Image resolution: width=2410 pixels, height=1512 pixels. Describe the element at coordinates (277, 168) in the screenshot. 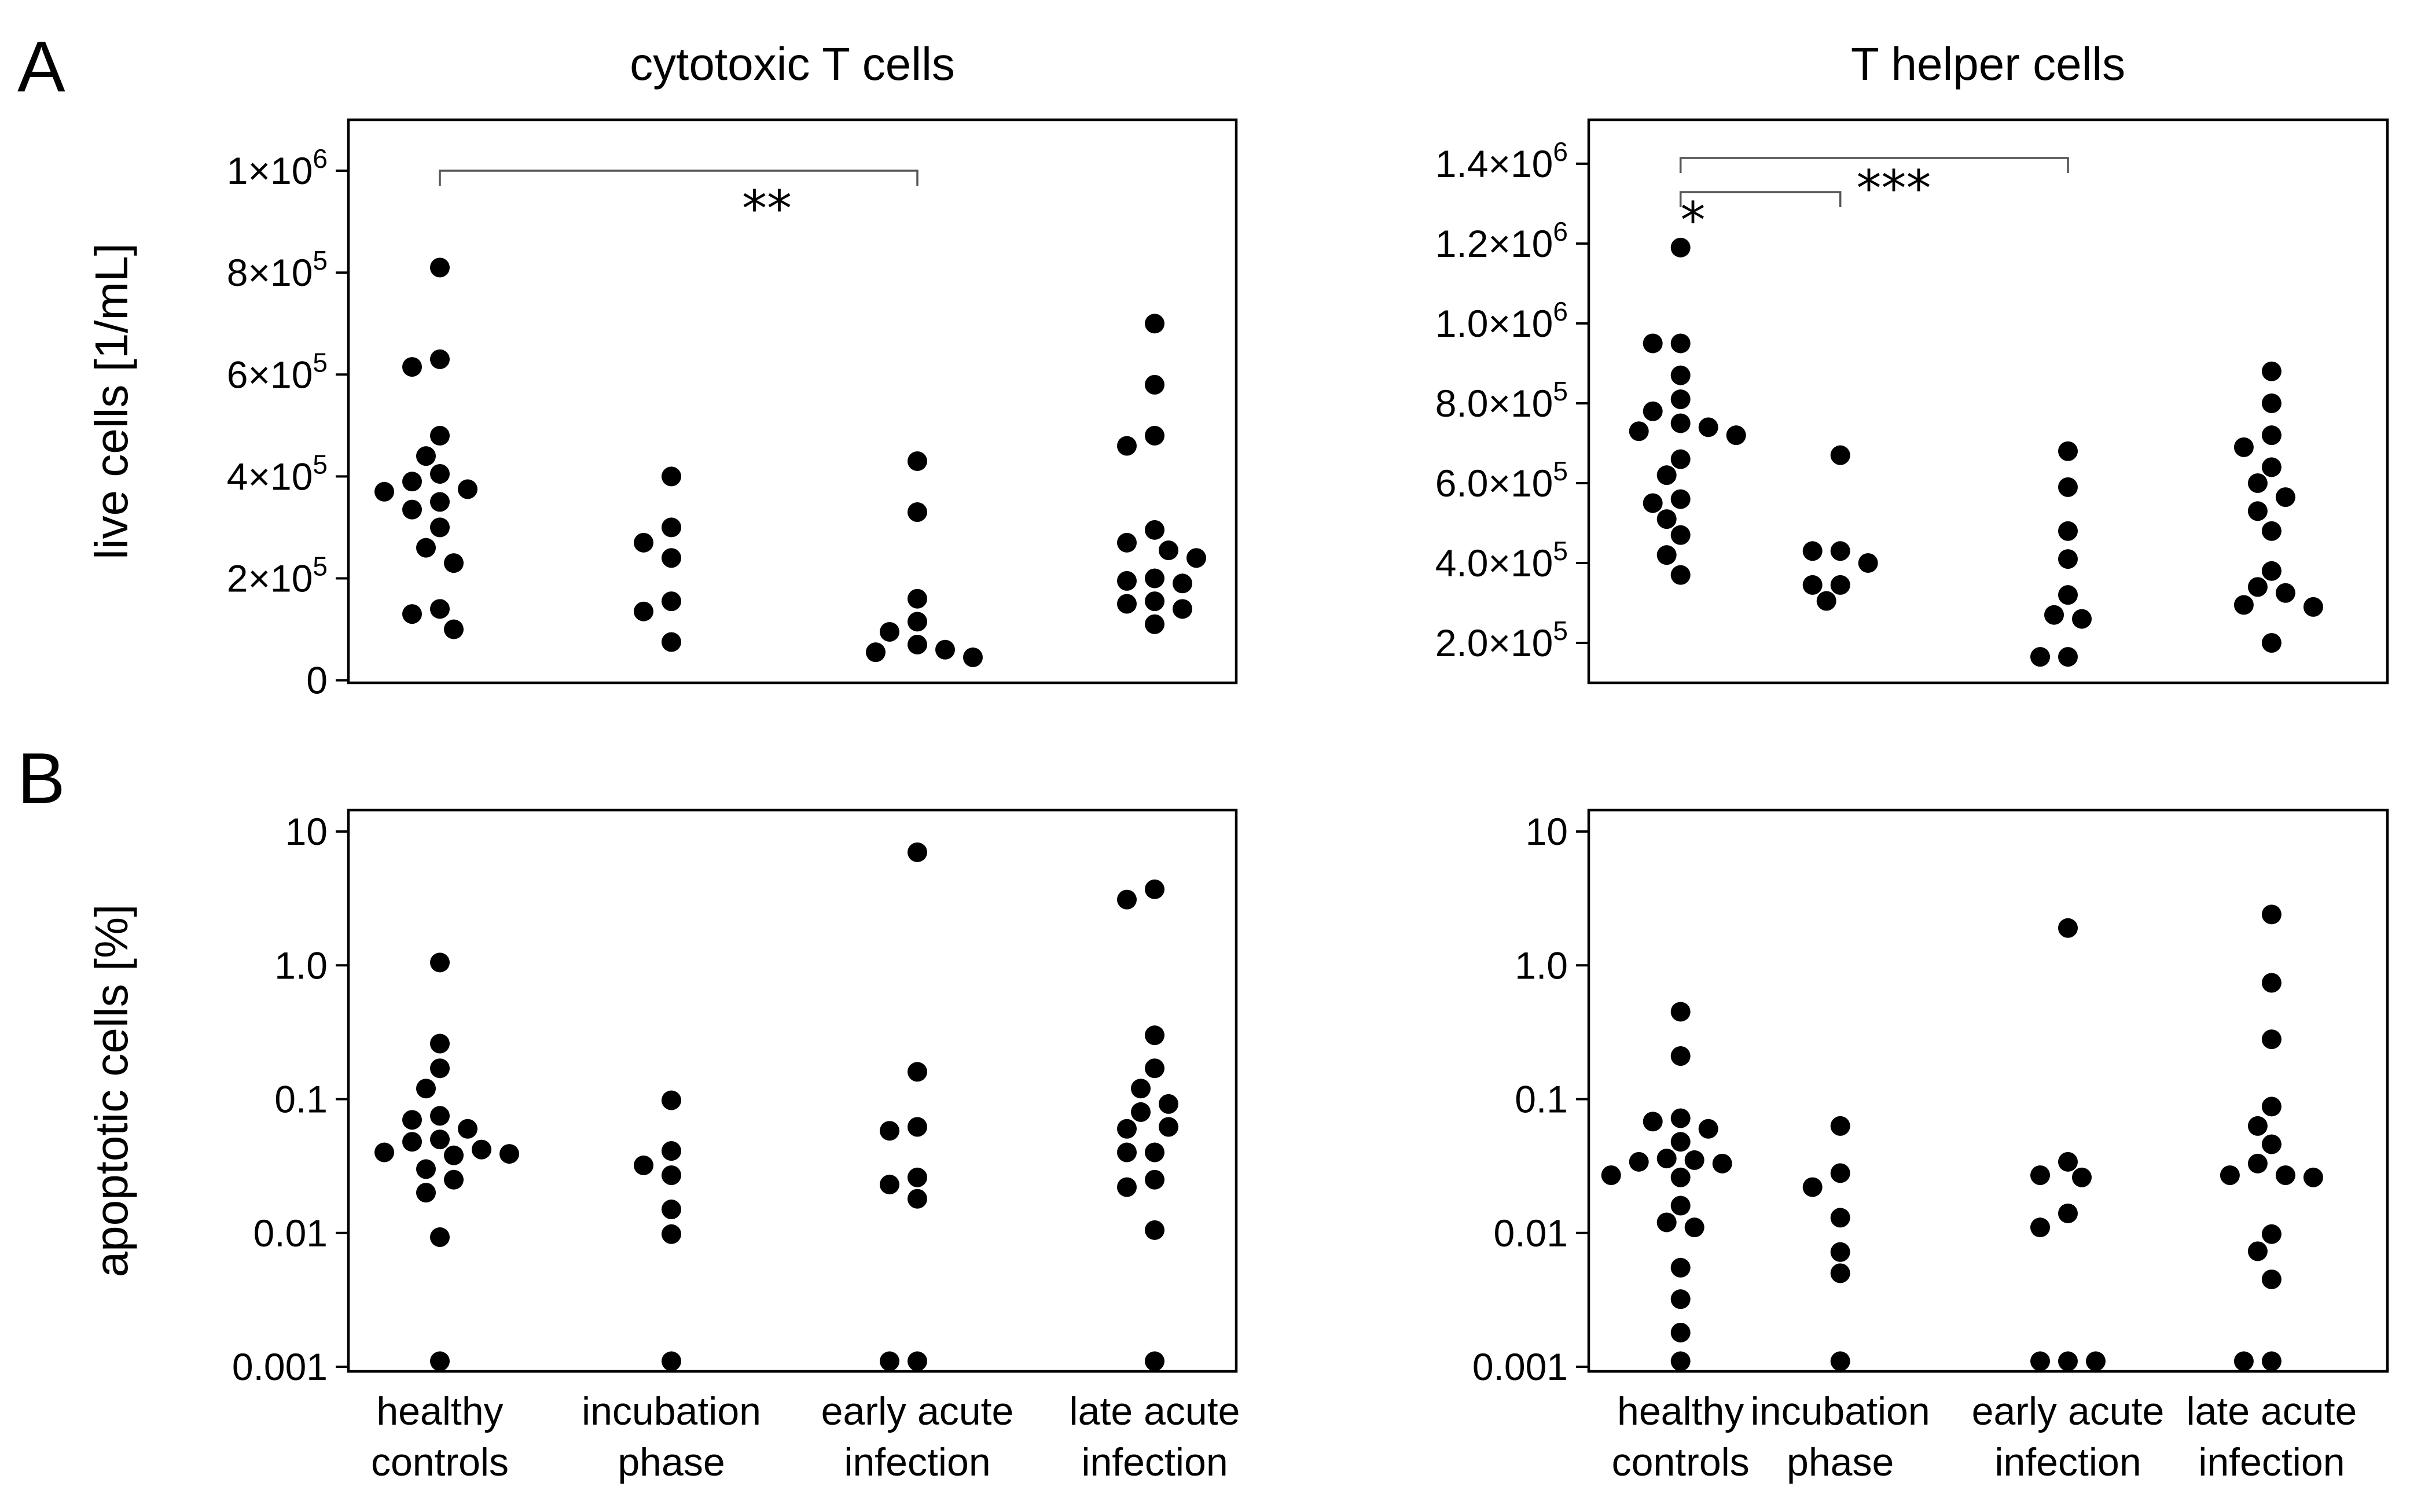

I see `y-tick-label: 1×10⁶` at that location.